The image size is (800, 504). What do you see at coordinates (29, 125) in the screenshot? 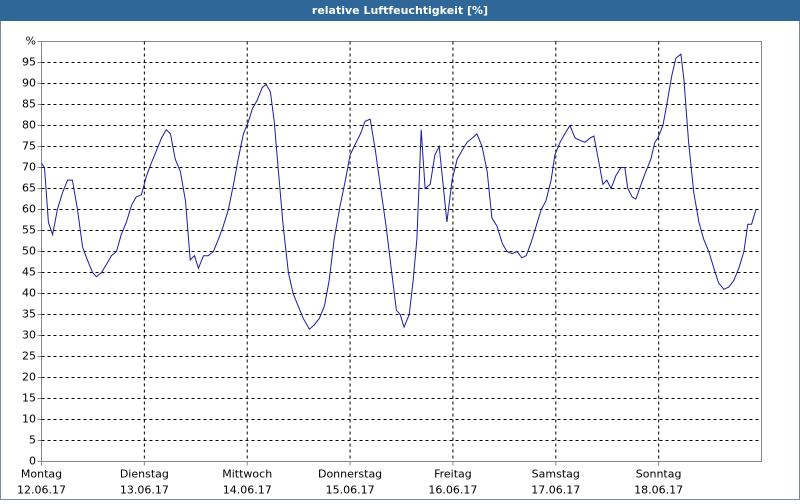
I see `y-tick-label: 80` at bounding box center [29, 125].